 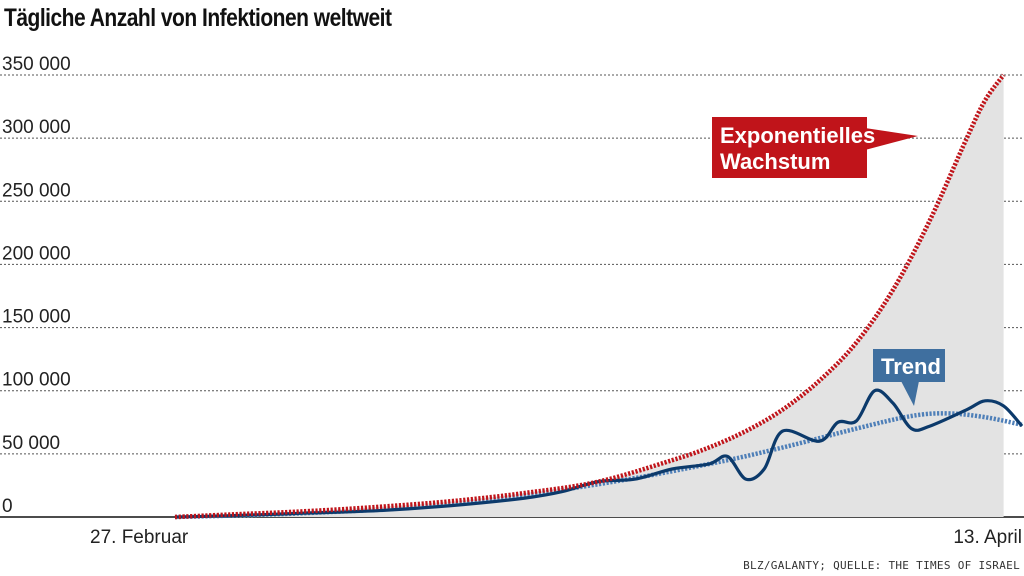 What do you see at coordinates (198, 18) in the screenshot?
I see `chart-title: Tägliche Anzahl von Infektionen weltweit` at bounding box center [198, 18].